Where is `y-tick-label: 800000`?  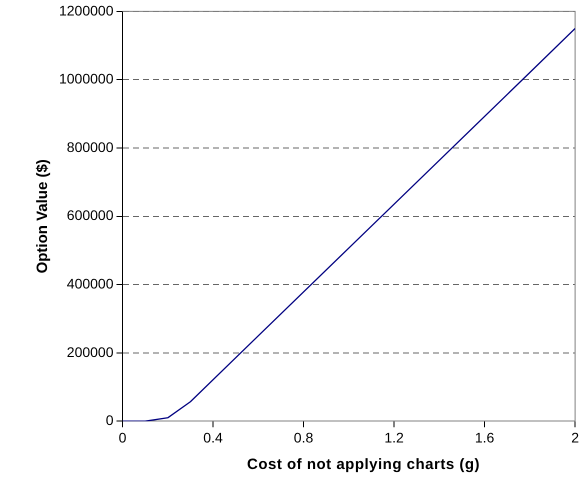
y-tick-label: 800000 is located at coordinates (90, 146).